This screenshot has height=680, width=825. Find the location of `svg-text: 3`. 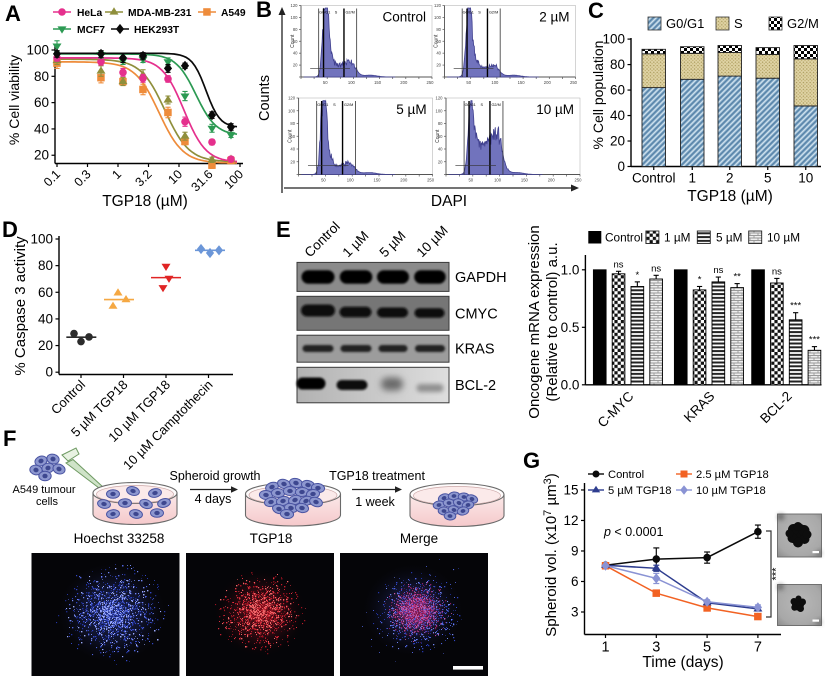

svg-text: 3 is located at coordinates (575, 612).